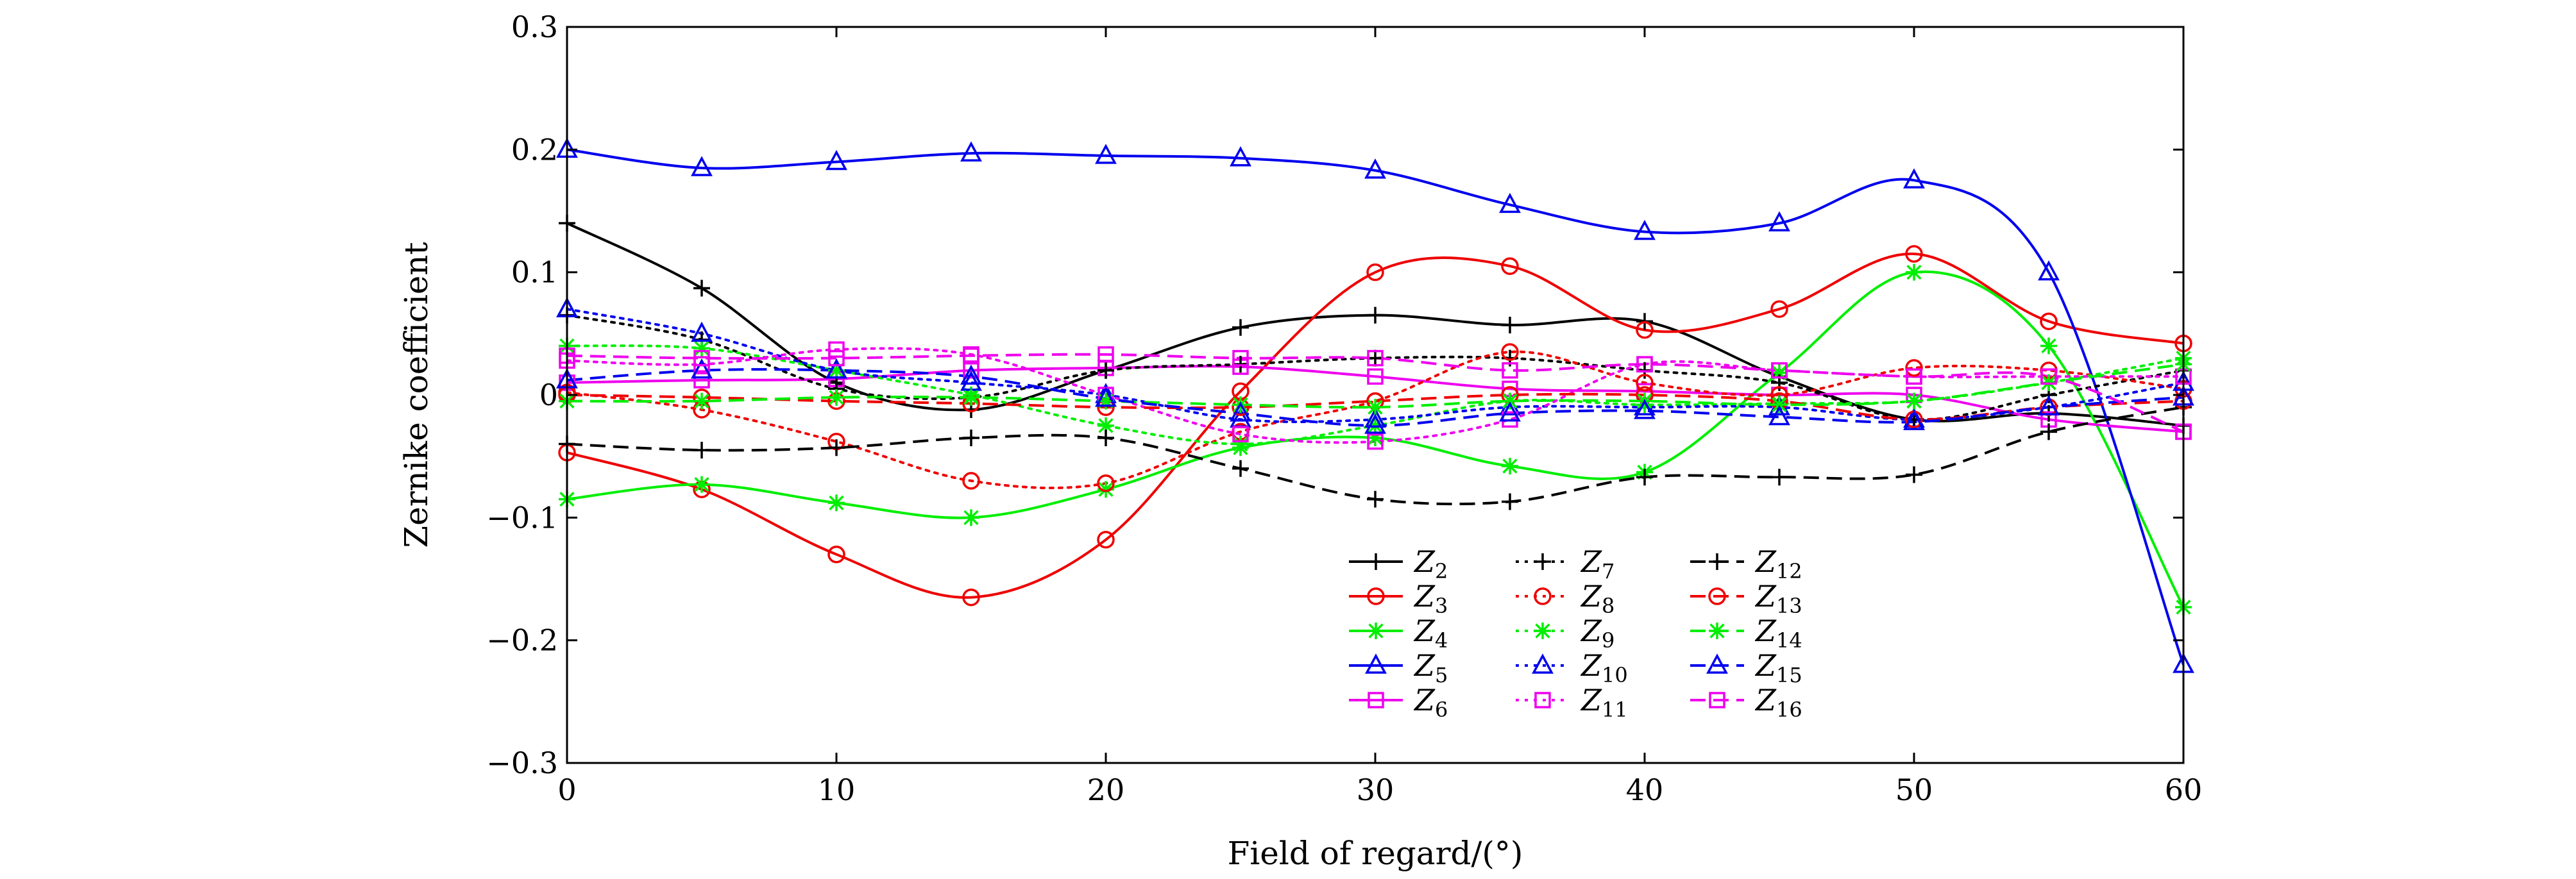  Describe the element at coordinates (1778, 563) in the screenshot. I see `legend-label: Z12` at that location.